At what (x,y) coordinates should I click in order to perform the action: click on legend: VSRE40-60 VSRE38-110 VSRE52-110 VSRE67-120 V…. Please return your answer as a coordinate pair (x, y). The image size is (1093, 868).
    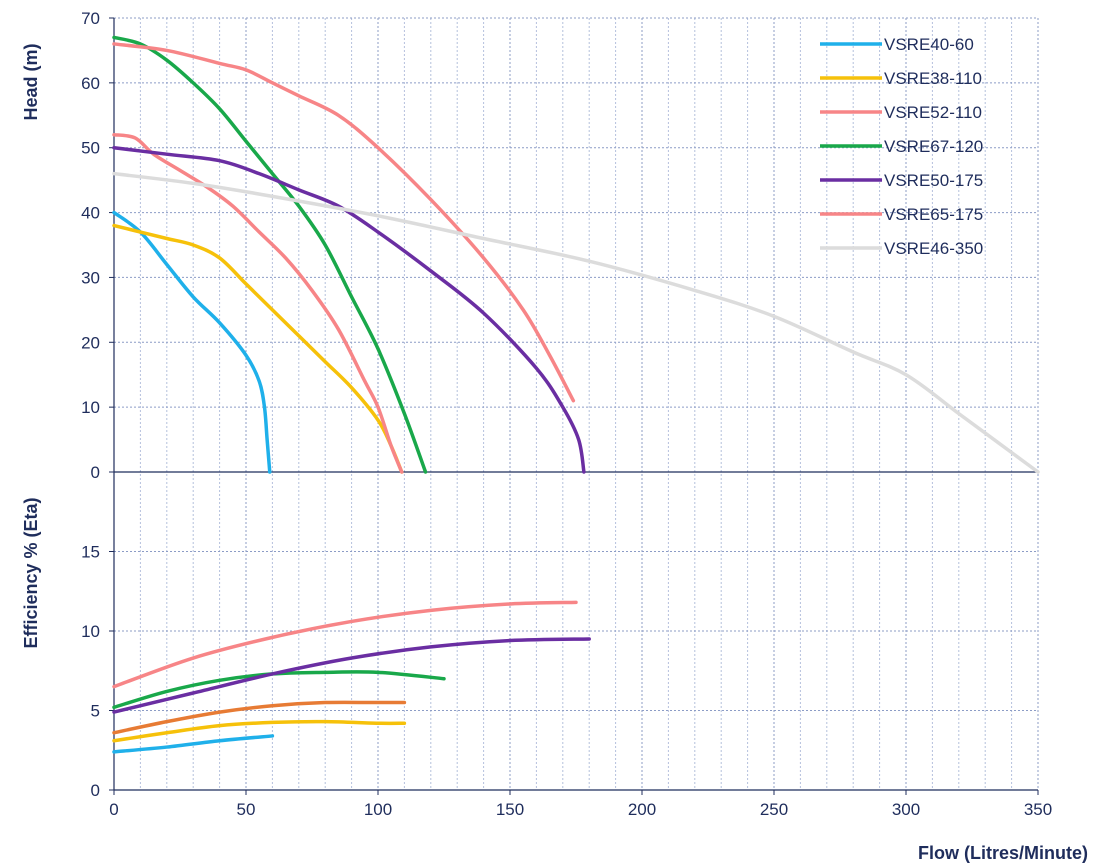
    Looking at the image, I should click on (901, 146).